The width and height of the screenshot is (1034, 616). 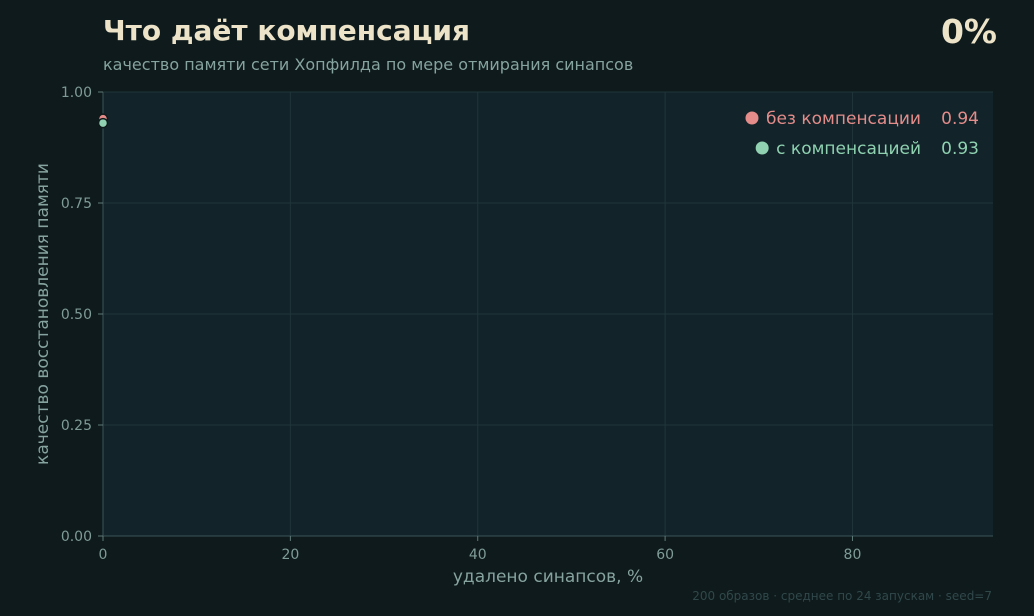 I want to click on x-tick-label: 40, so click(x=478, y=555).